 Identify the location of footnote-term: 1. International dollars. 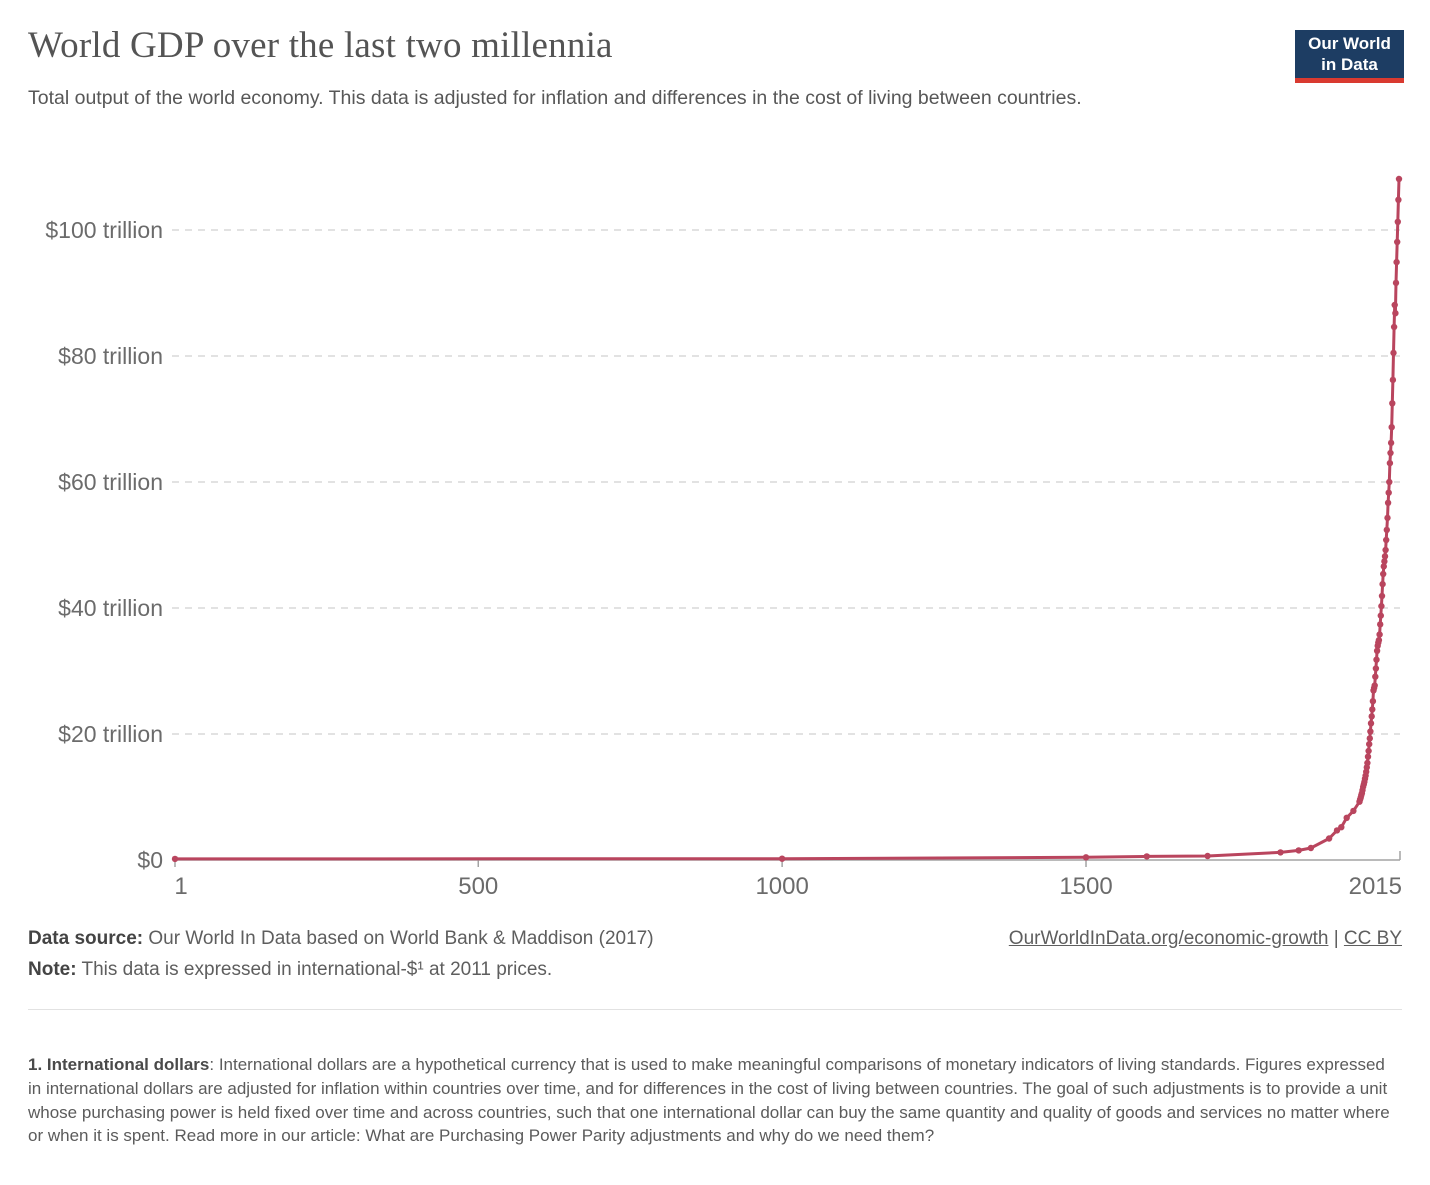
(119, 1064).